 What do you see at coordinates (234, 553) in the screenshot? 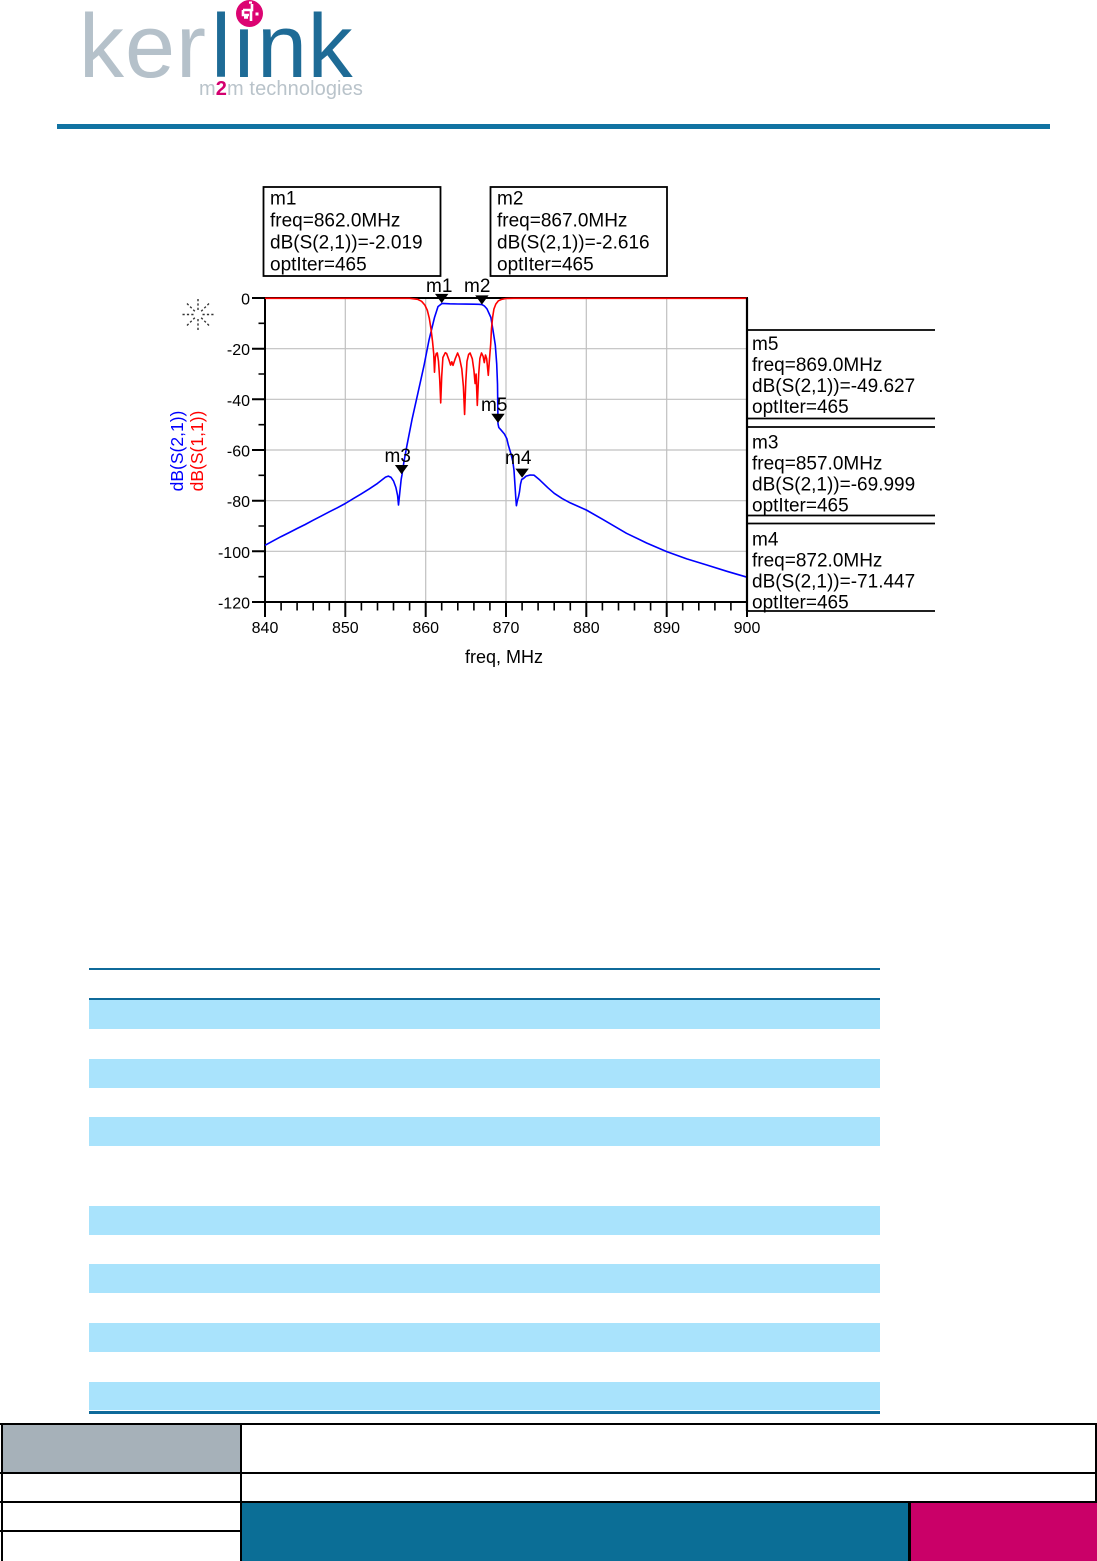
I see `svg-text: -100` at bounding box center [234, 553].